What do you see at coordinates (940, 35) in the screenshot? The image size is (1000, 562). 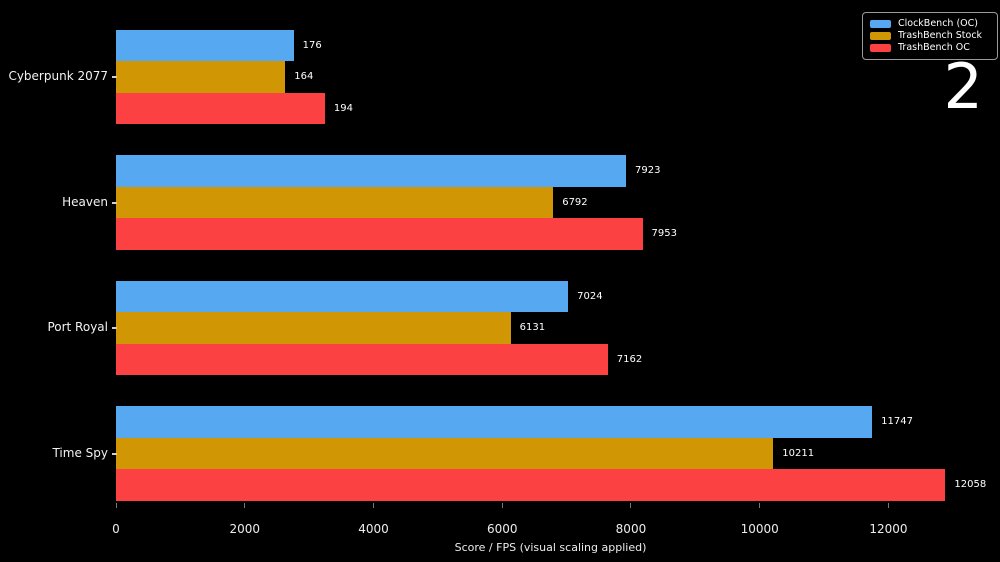 I see `legend-label: TrashBench Stock` at bounding box center [940, 35].